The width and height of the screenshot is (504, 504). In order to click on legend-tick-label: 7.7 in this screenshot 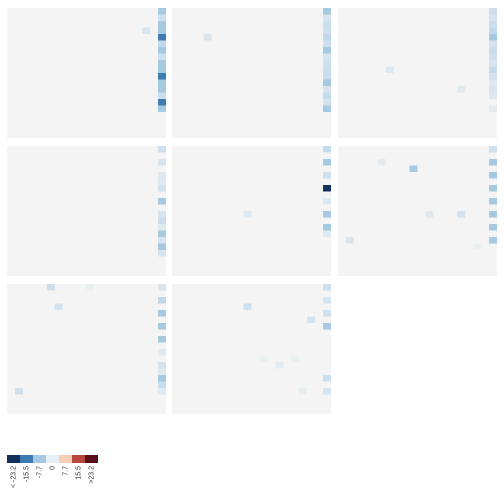, I will do `click(66, 471)`.